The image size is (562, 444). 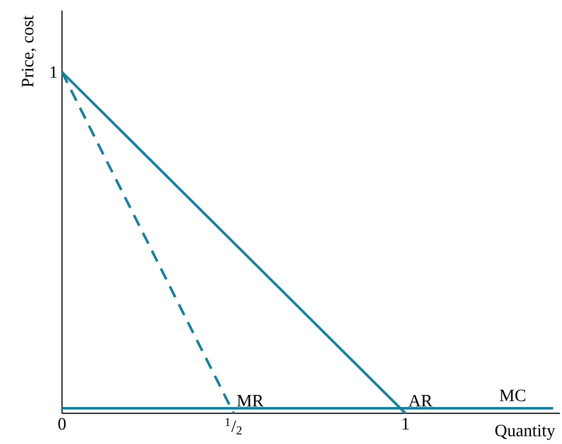 I want to click on x-axis-title: Quantity, so click(x=525, y=432).